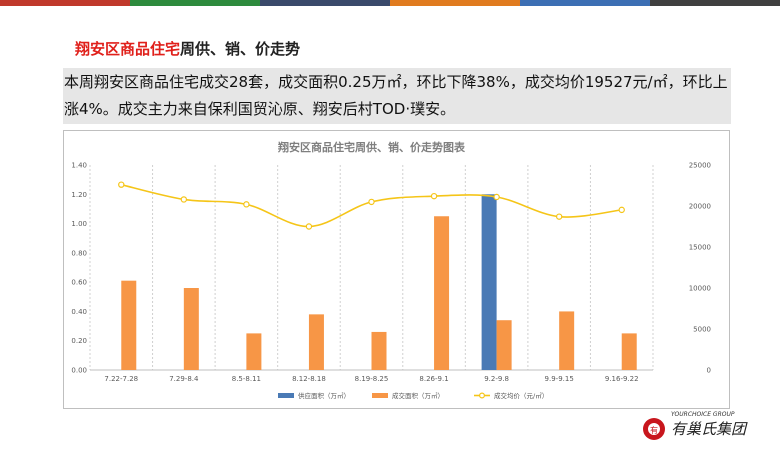 This screenshot has height=449, width=780. Describe the element at coordinates (79, 312) in the screenshot. I see `y-left-tick-label: 0.40` at that location.